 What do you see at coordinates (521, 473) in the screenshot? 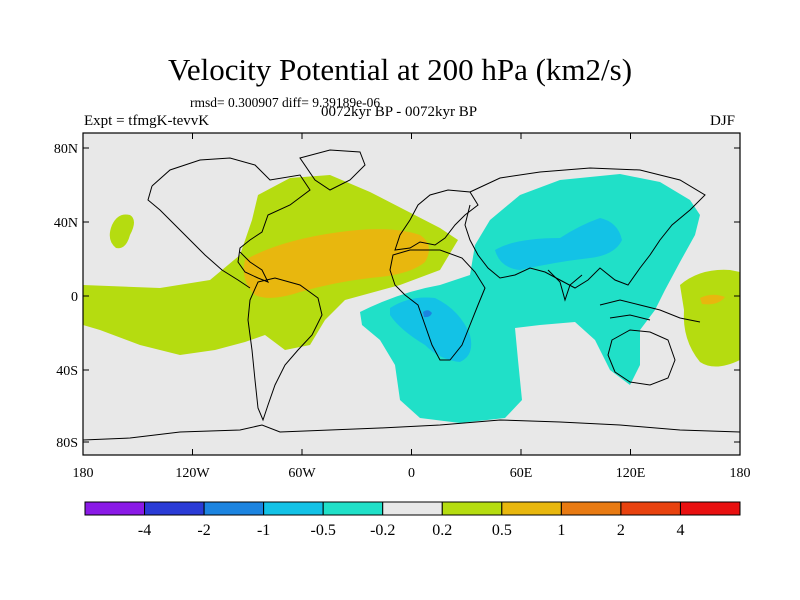
I see `lon-label: 60E` at bounding box center [521, 473].